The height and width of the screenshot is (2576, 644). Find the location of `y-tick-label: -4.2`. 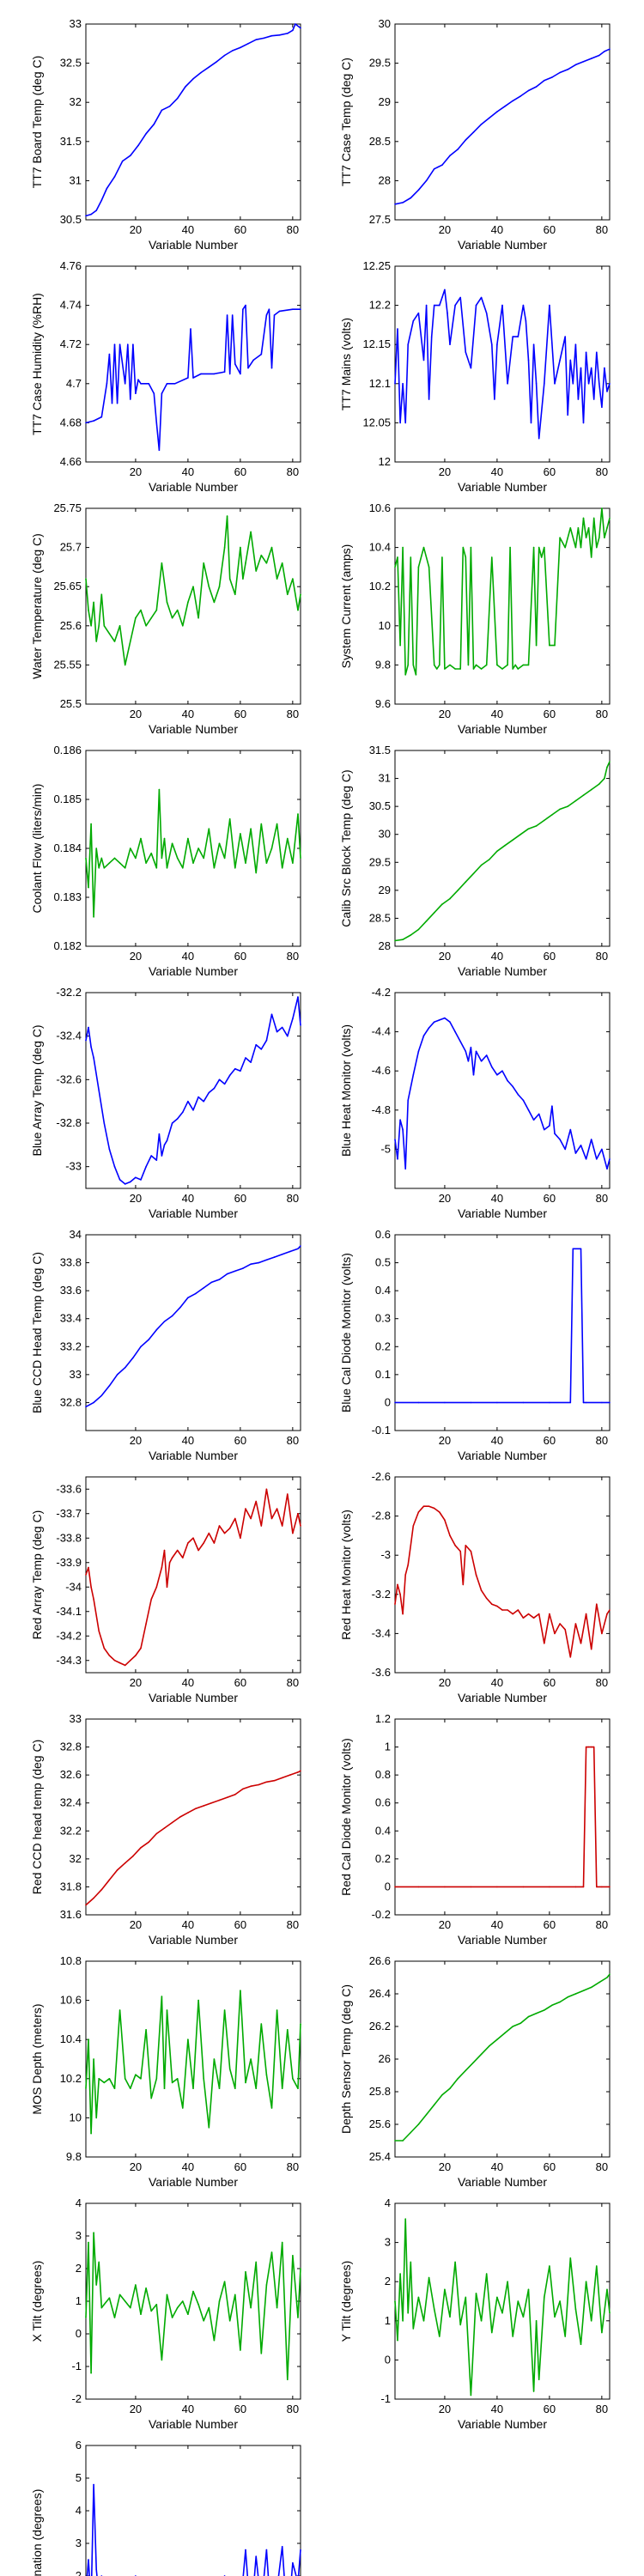

y-tick-label: -4.2 is located at coordinates (381, 992).